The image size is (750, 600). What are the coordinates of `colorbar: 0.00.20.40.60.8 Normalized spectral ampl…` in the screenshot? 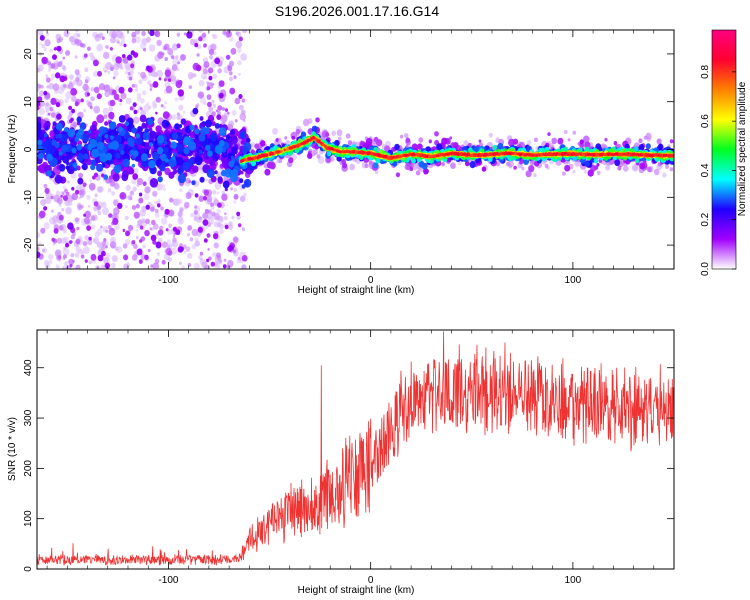 It's located at (724, 152).